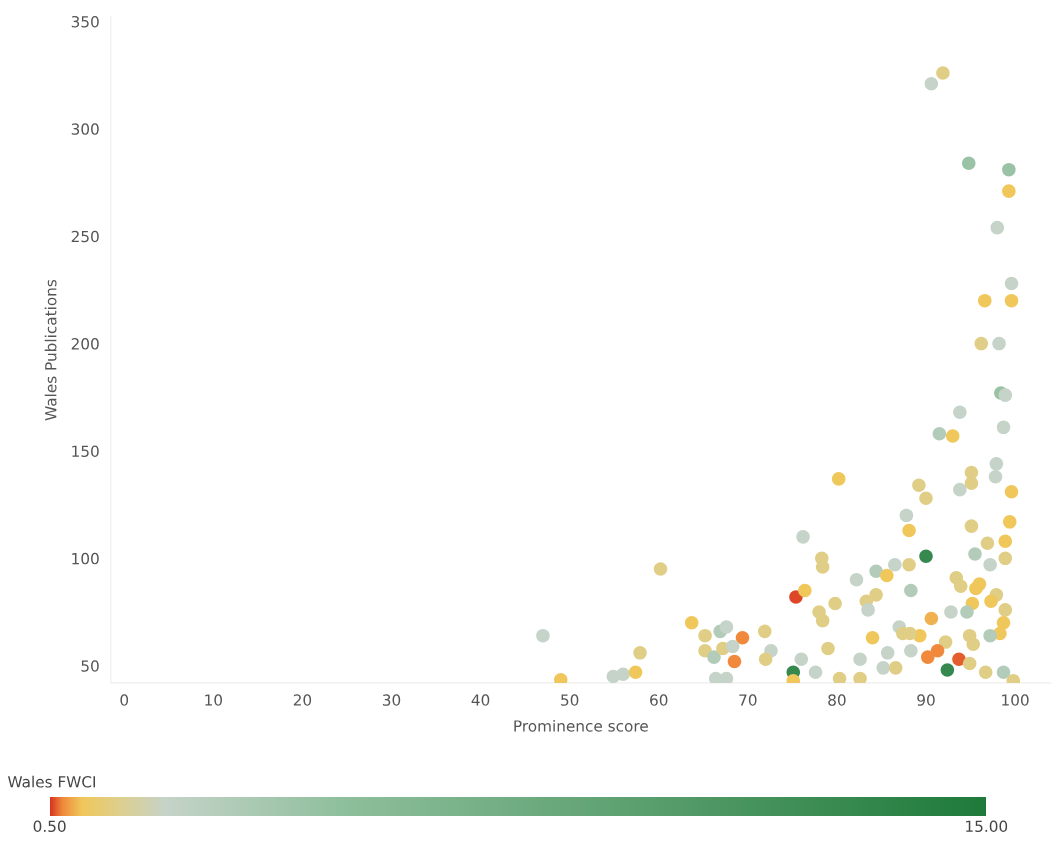 Image resolution: width=1056 pixels, height=859 pixels. What do you see at coordinates (480, 700) in the screenshot?
I see `x-tick-label: 40` at bounding box center [480, 700].